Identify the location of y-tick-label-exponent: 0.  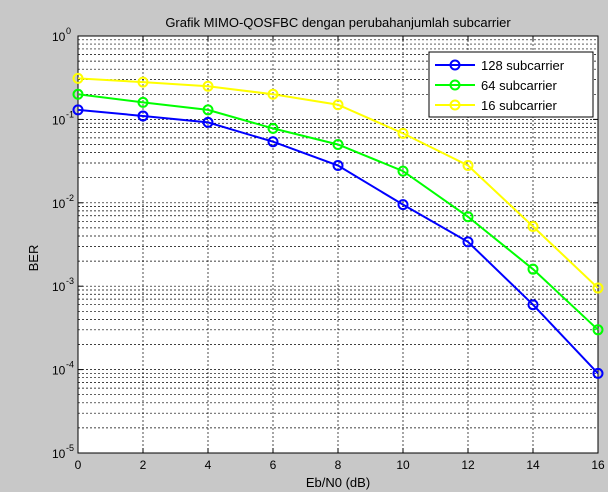
(68, 31).